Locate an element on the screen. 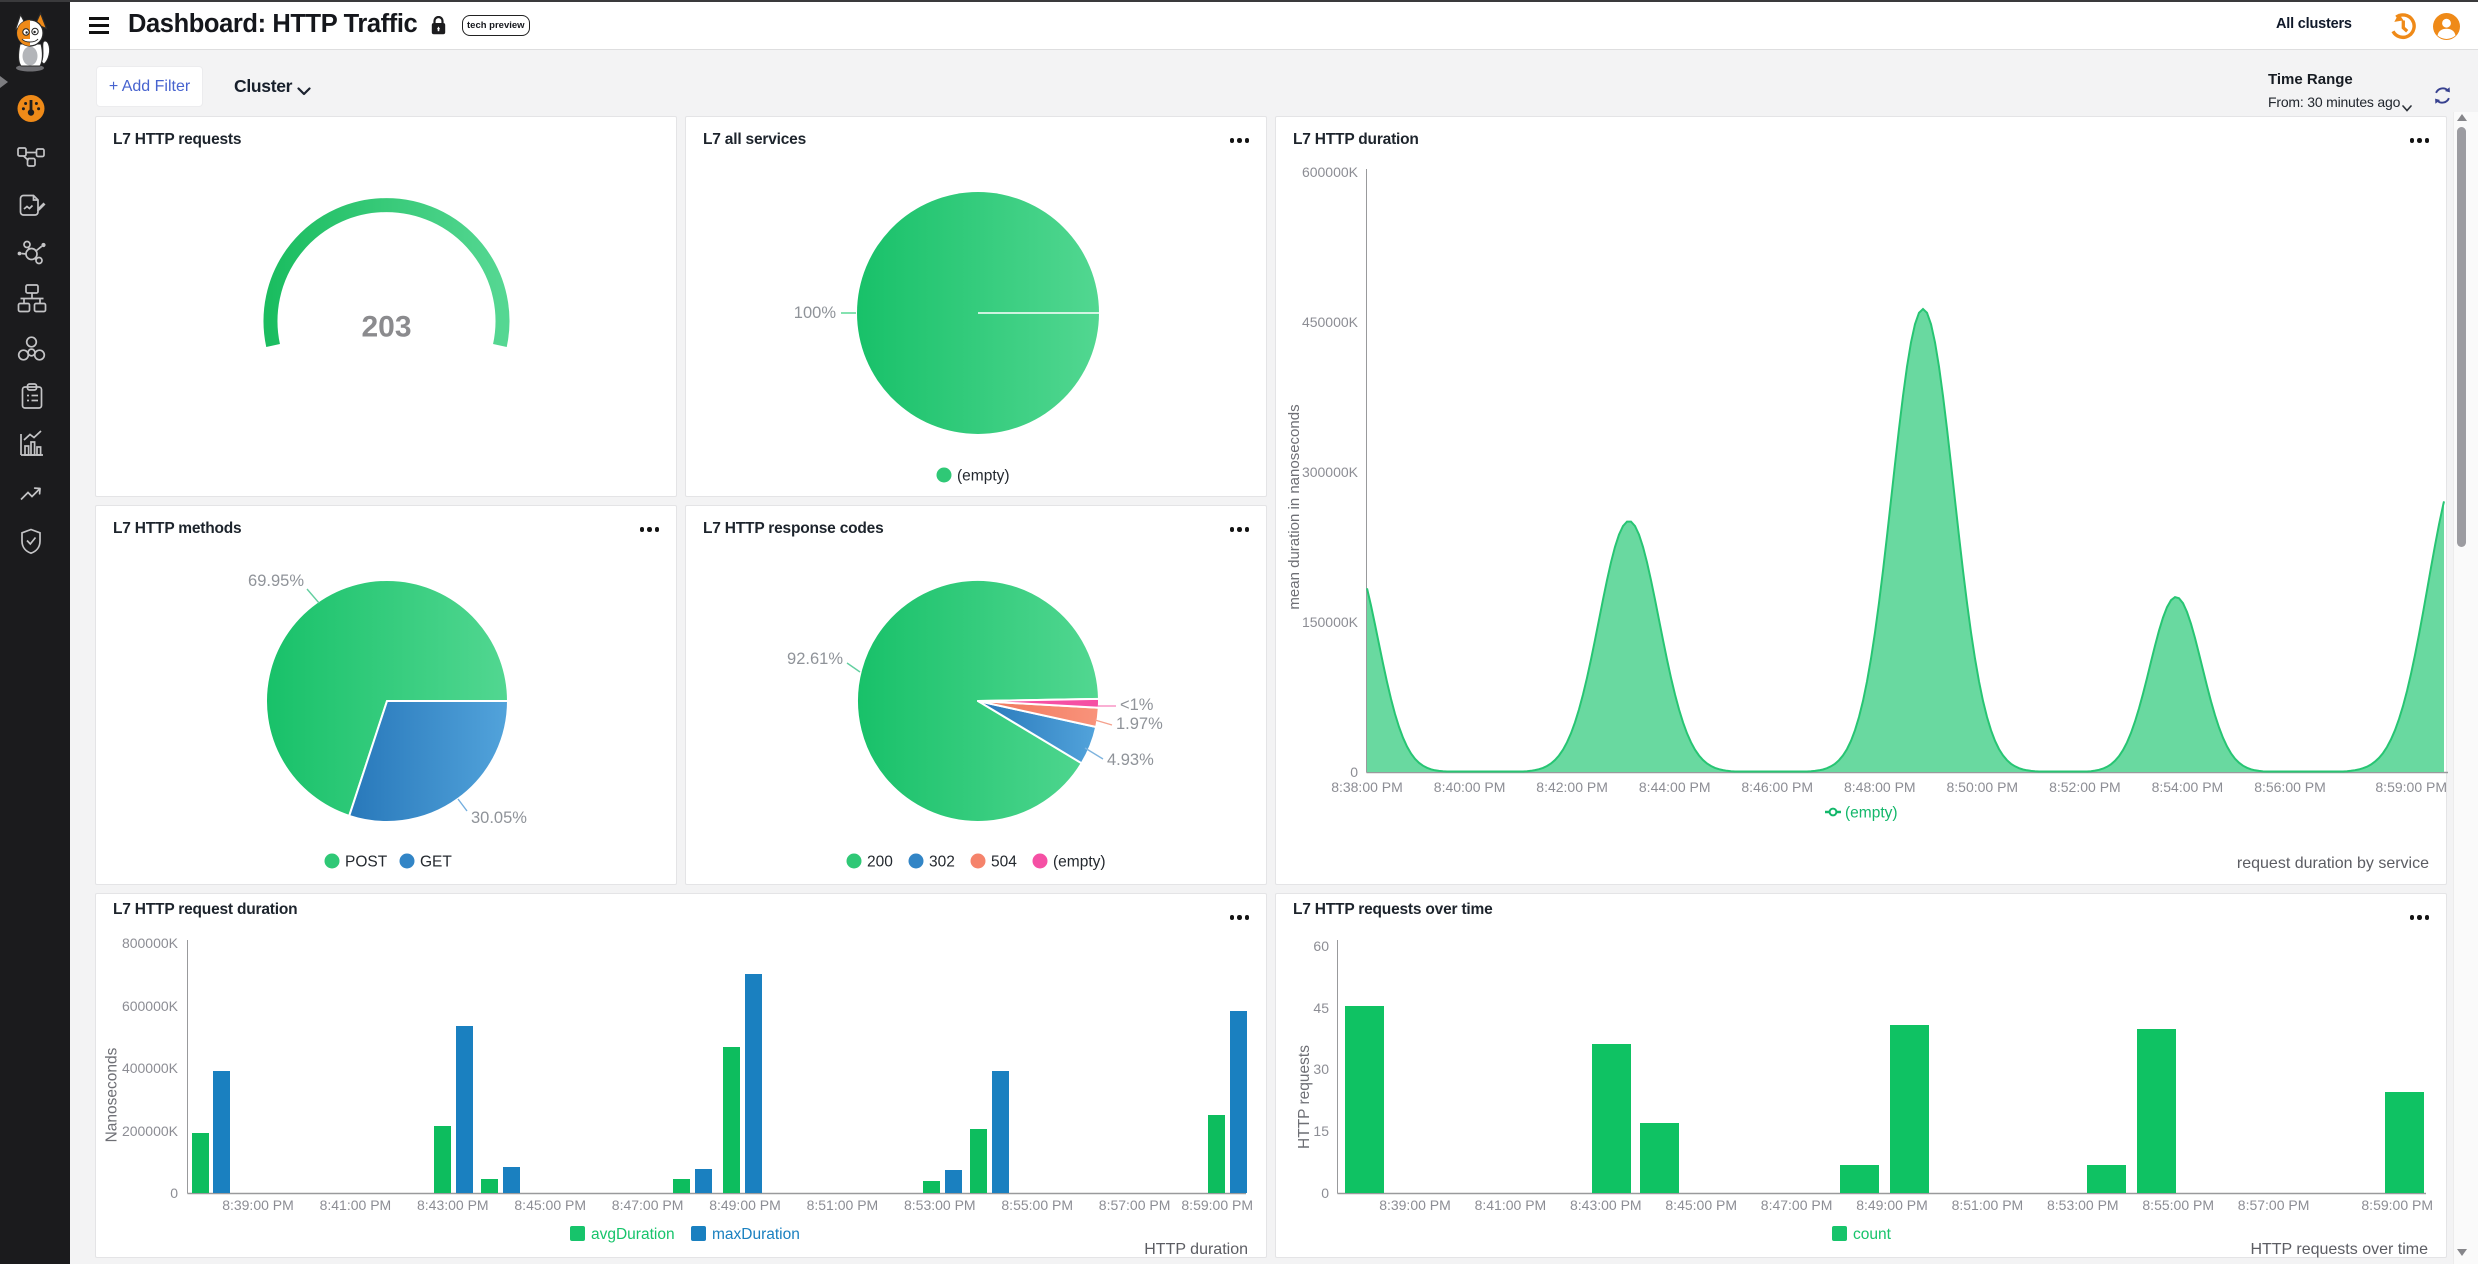  svg-text: 8:44:00 PM is located at coordinates (1675, 787).